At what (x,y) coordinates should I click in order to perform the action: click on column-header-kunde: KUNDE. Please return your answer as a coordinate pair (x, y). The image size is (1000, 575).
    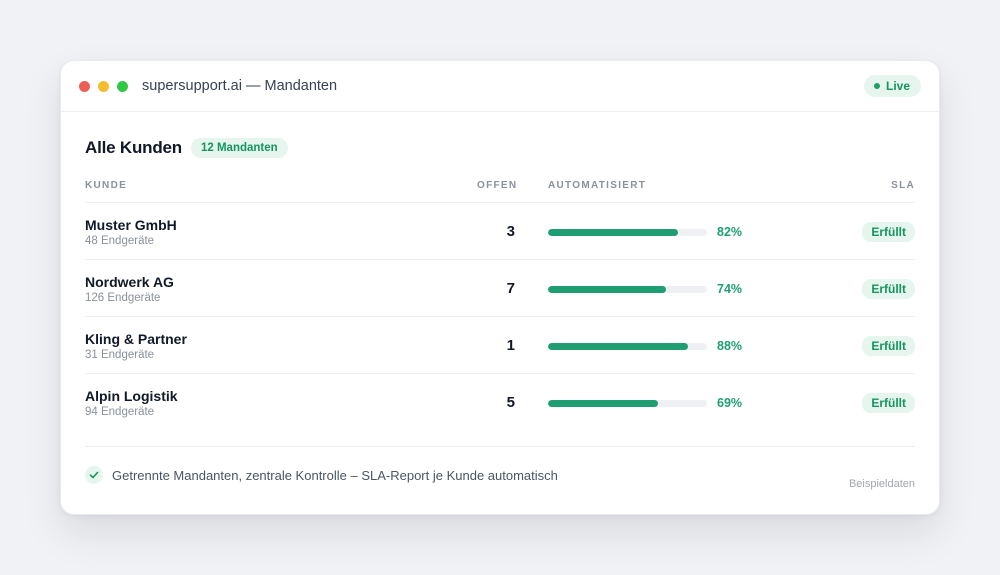
    Looking at the image, I should click on (106, 185).